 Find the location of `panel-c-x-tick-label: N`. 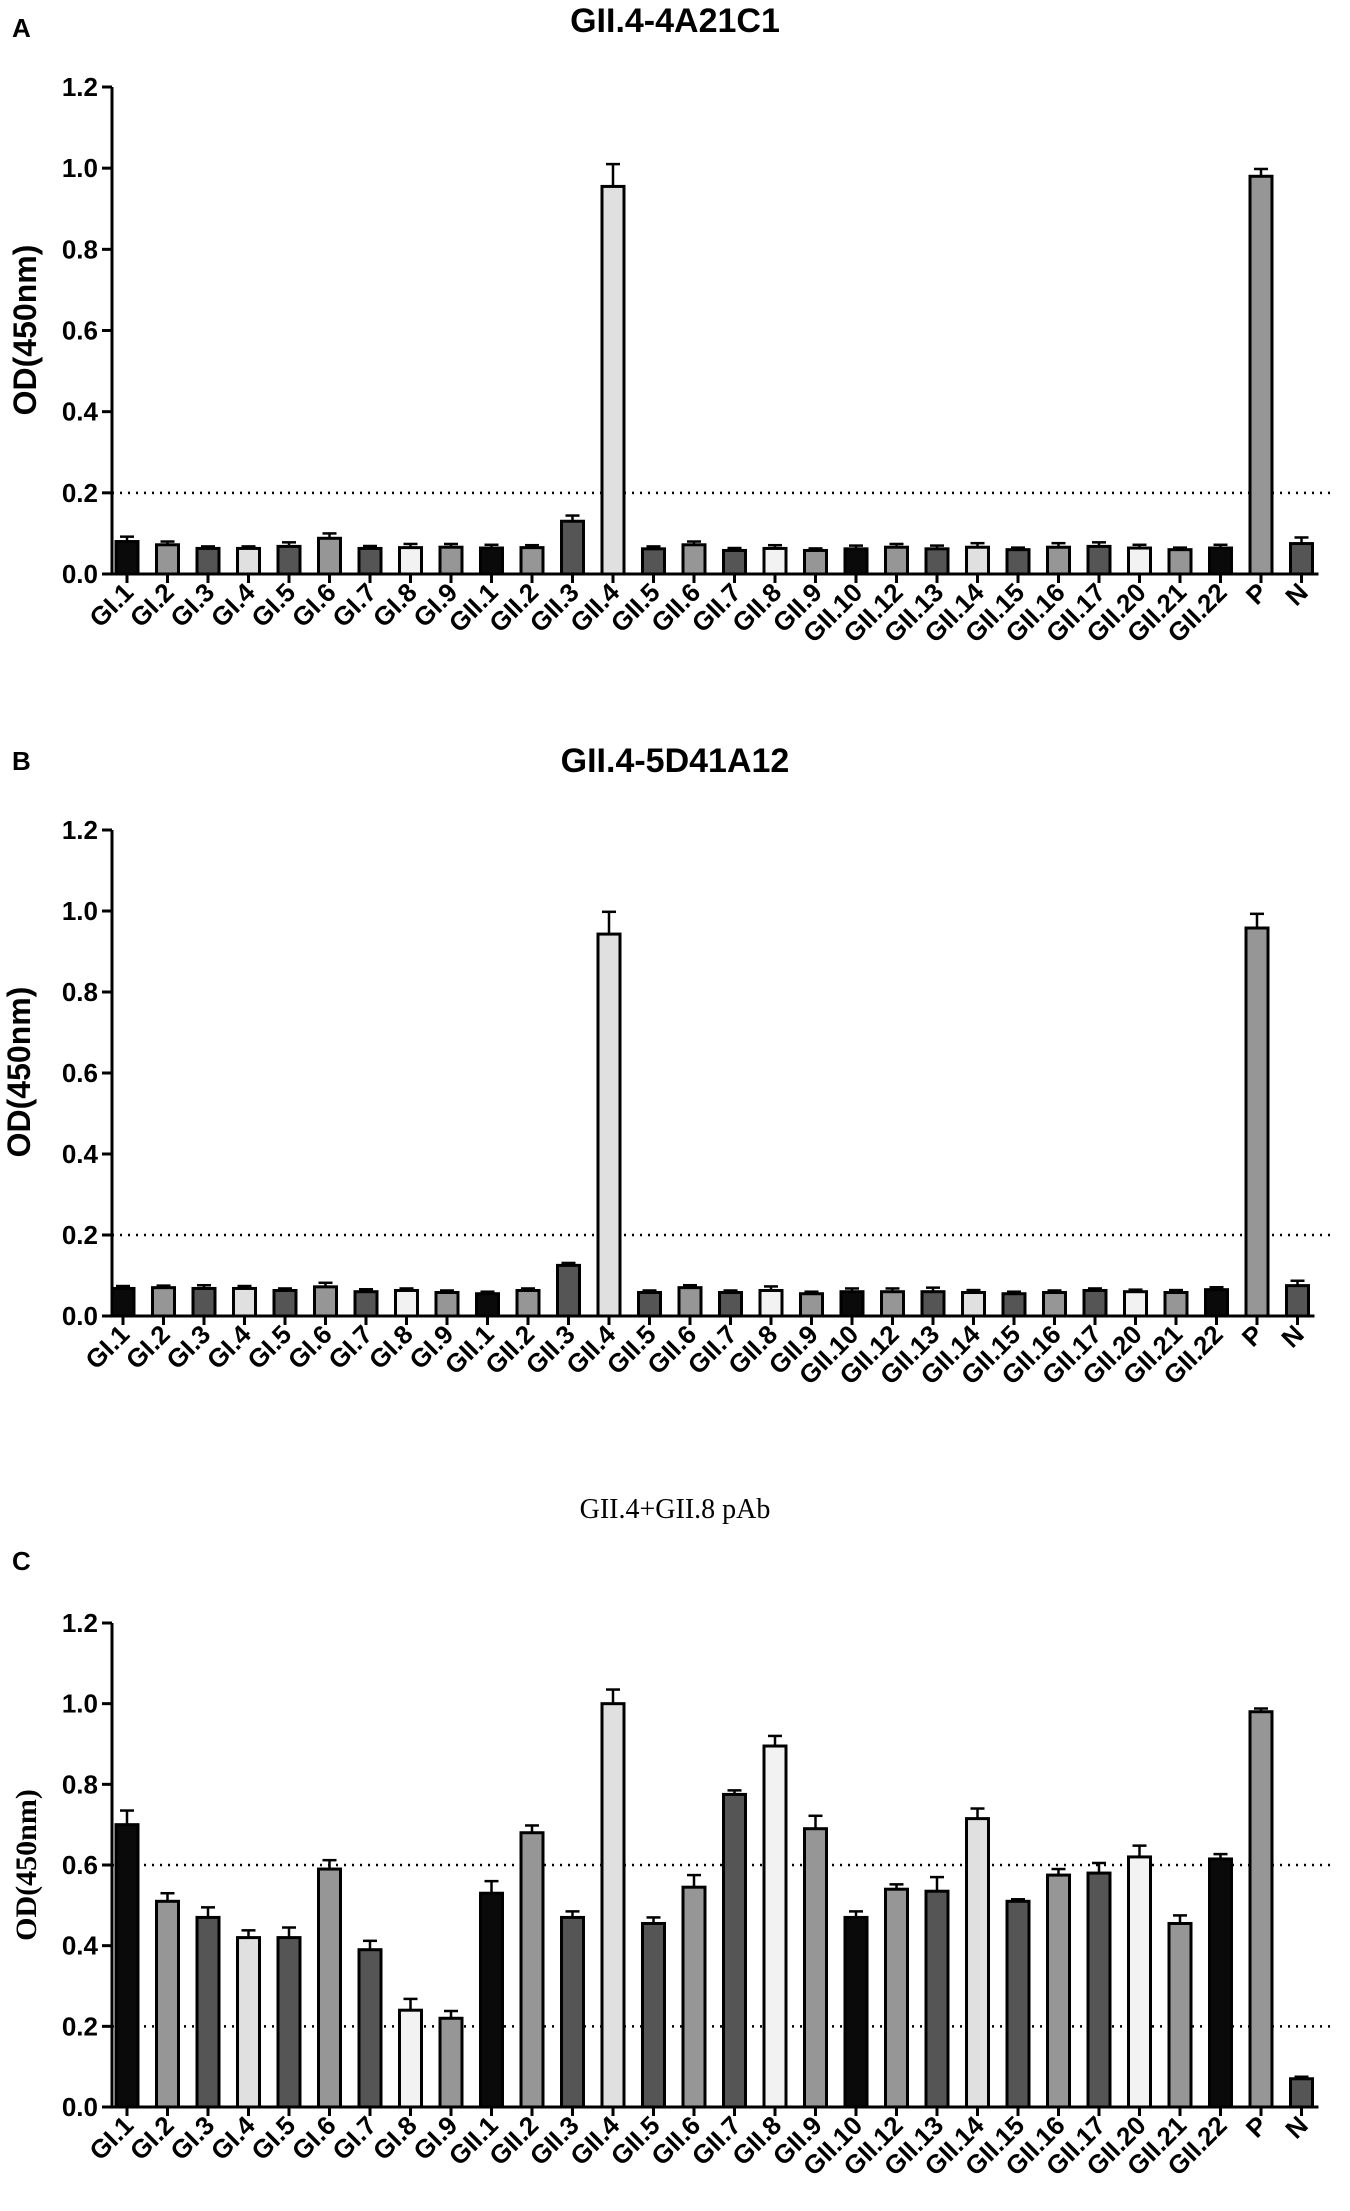

panel-c-x-tick-label: N is located at coordinates (1296, 2127).